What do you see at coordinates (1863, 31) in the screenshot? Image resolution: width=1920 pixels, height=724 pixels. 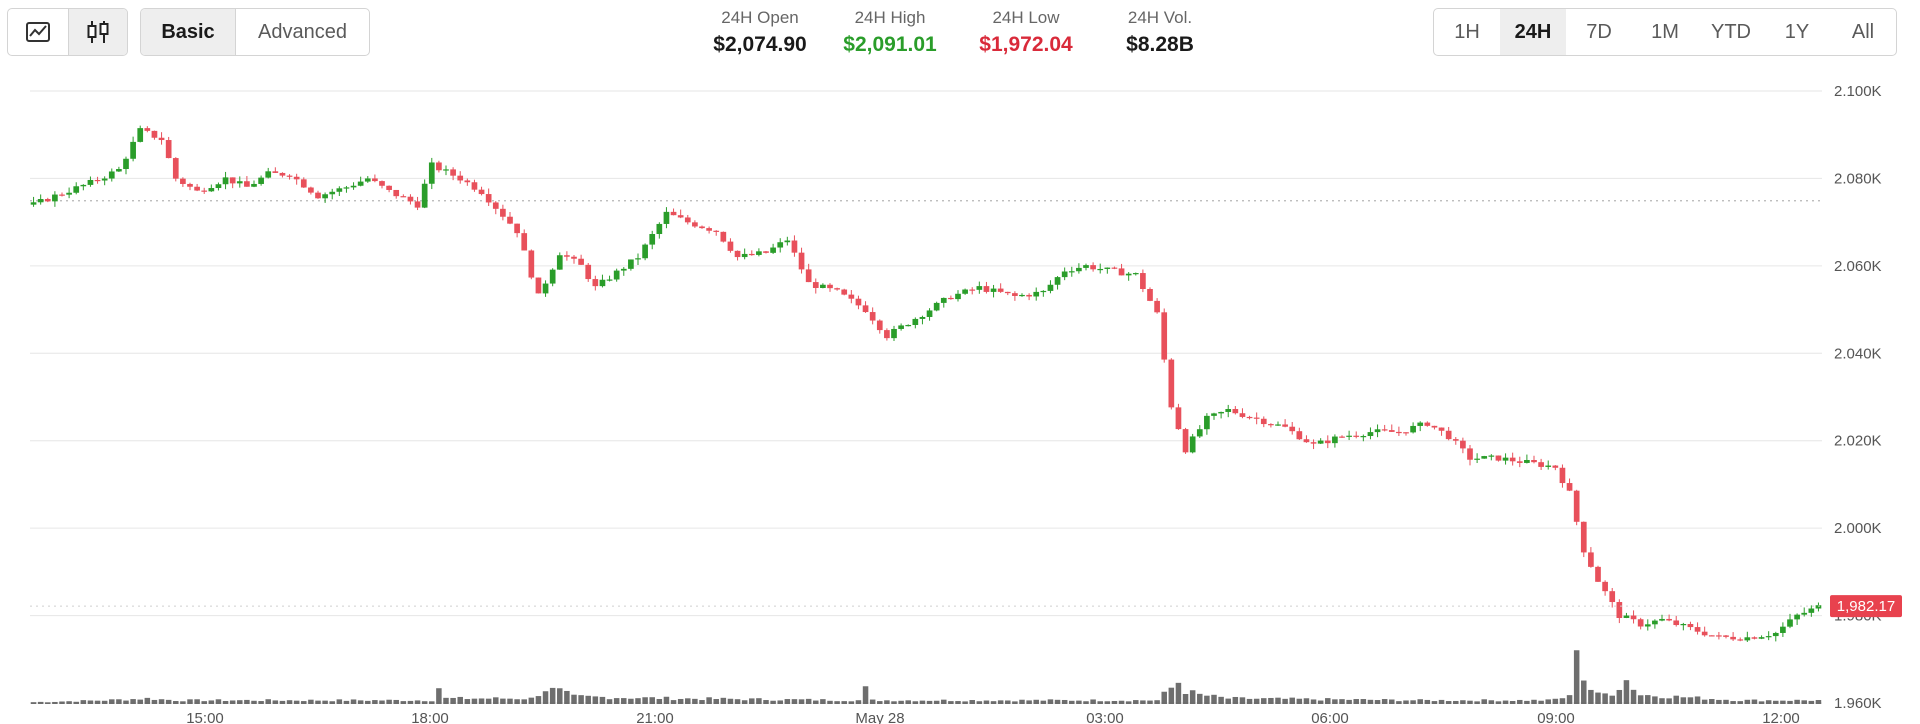 I see `range-all-button: All` at bounding box center [1863, 31].